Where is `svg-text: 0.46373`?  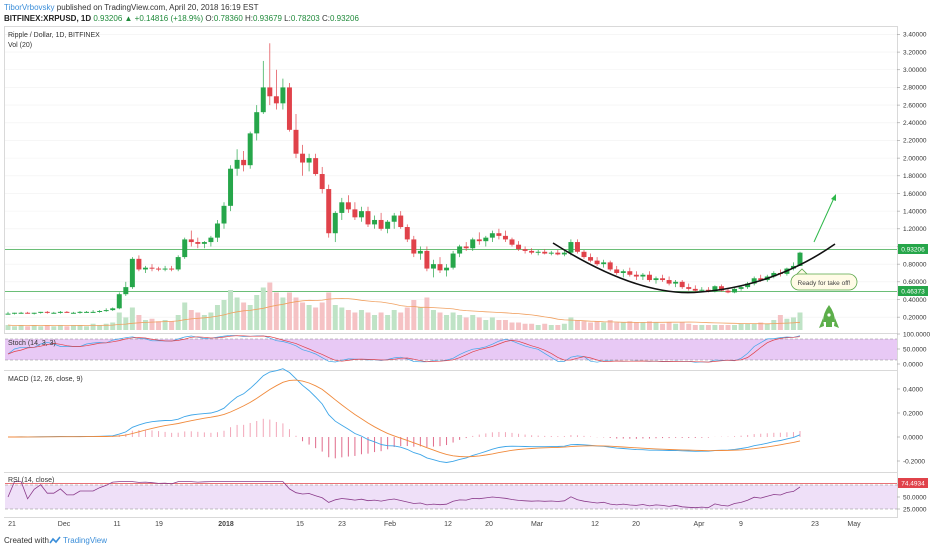 svg-text: 0.46373 is located at coordinates (913, 292).